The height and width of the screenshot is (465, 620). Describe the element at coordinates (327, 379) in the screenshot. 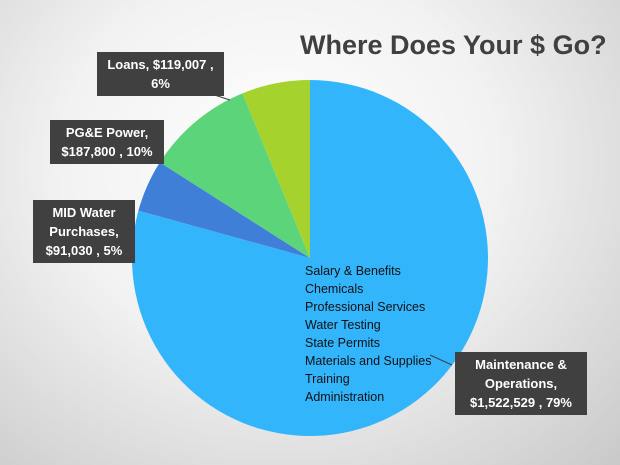

I see `annotation-line: Training` at that location.